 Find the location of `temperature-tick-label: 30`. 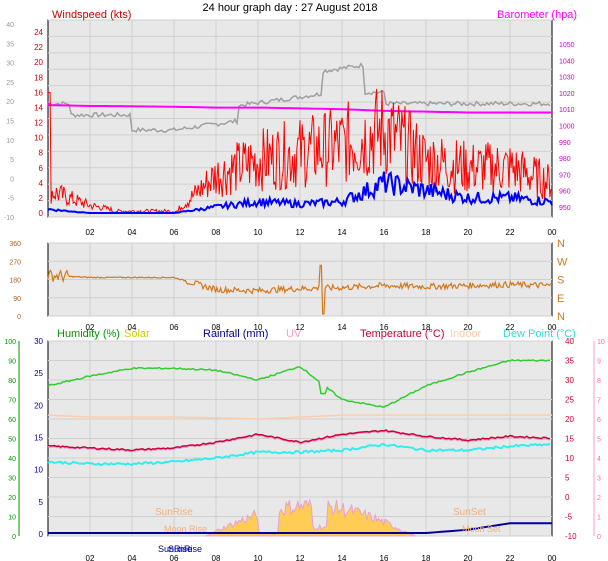

temperature-tick-label: 30 is located at coordinates (569, 380).